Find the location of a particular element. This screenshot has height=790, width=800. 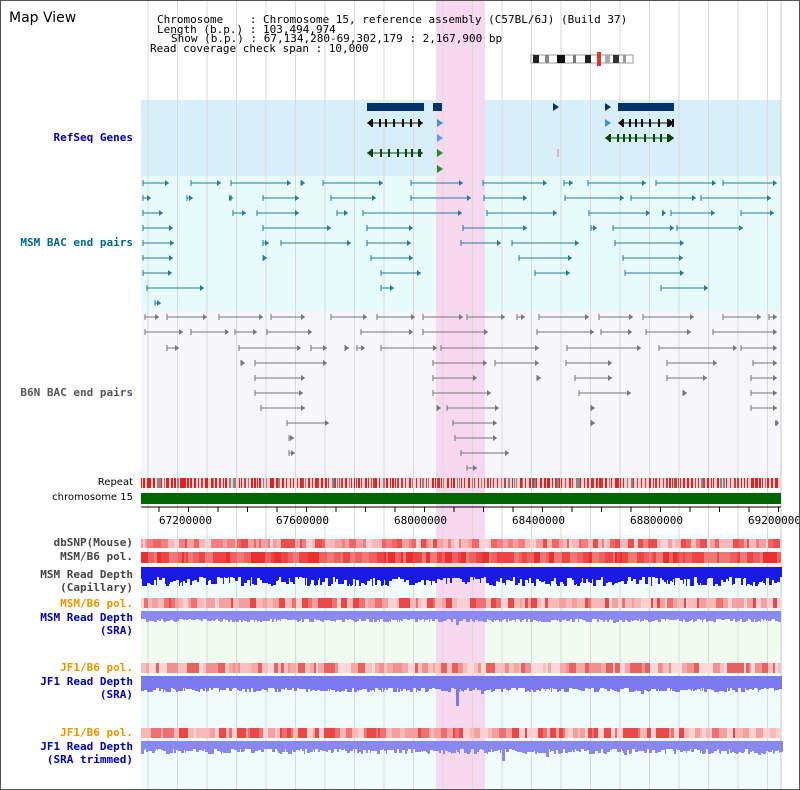

msm-bac-track is located at coordinates (459, 243).